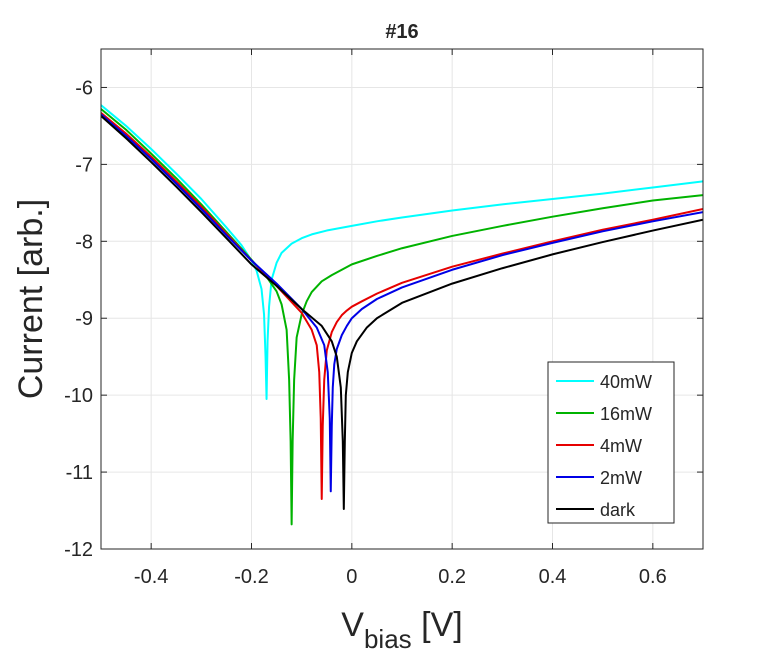  I want to click on y-tick-label: -6, so click(84, 88).